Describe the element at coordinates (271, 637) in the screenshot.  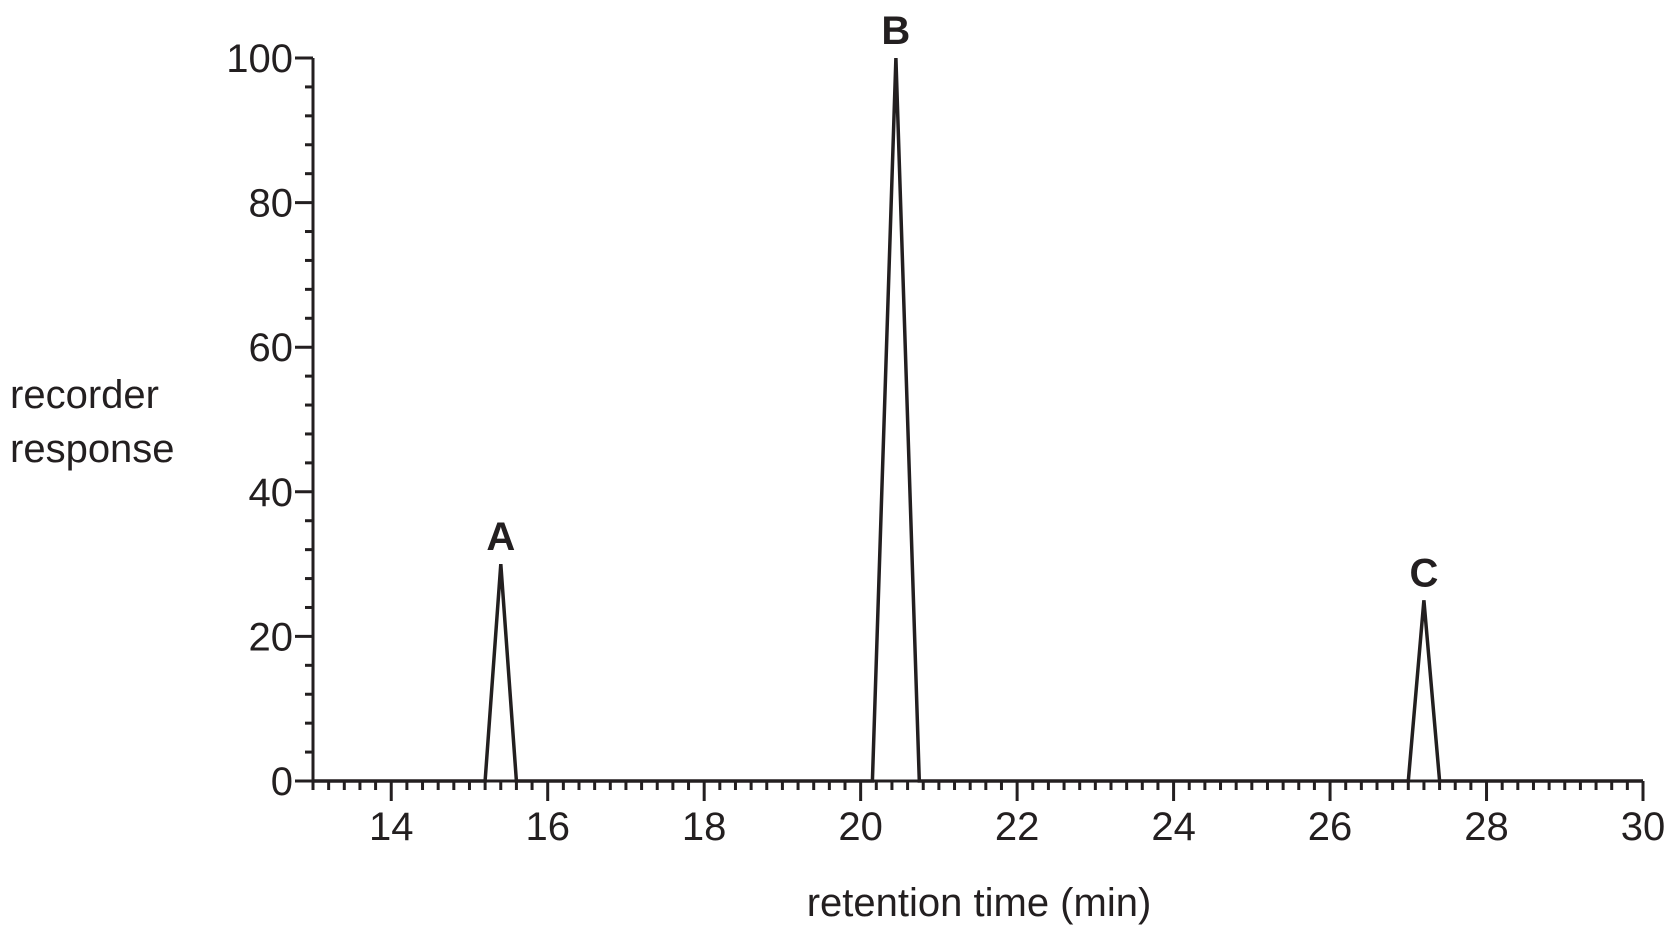
I see `y-tick-label: 20` at that location.